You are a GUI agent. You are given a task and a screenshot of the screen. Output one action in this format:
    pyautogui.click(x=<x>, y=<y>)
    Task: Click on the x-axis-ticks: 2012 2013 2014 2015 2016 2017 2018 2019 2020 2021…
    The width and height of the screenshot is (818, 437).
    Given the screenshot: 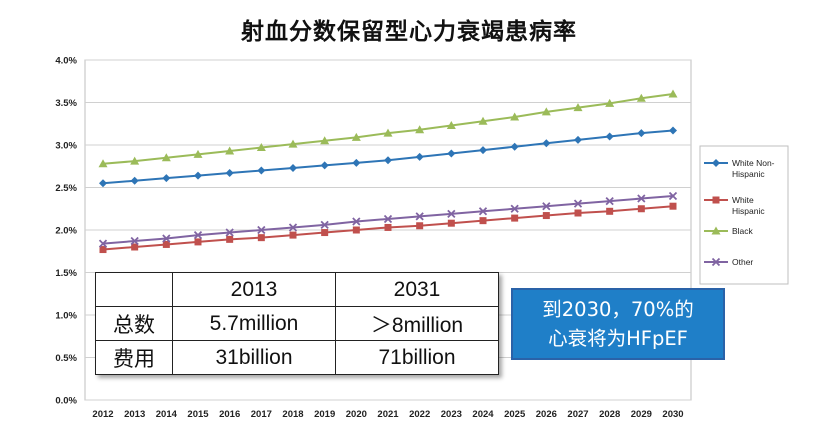 What is the action you would take?
    pyautogui.click(x=387, y=414)
    